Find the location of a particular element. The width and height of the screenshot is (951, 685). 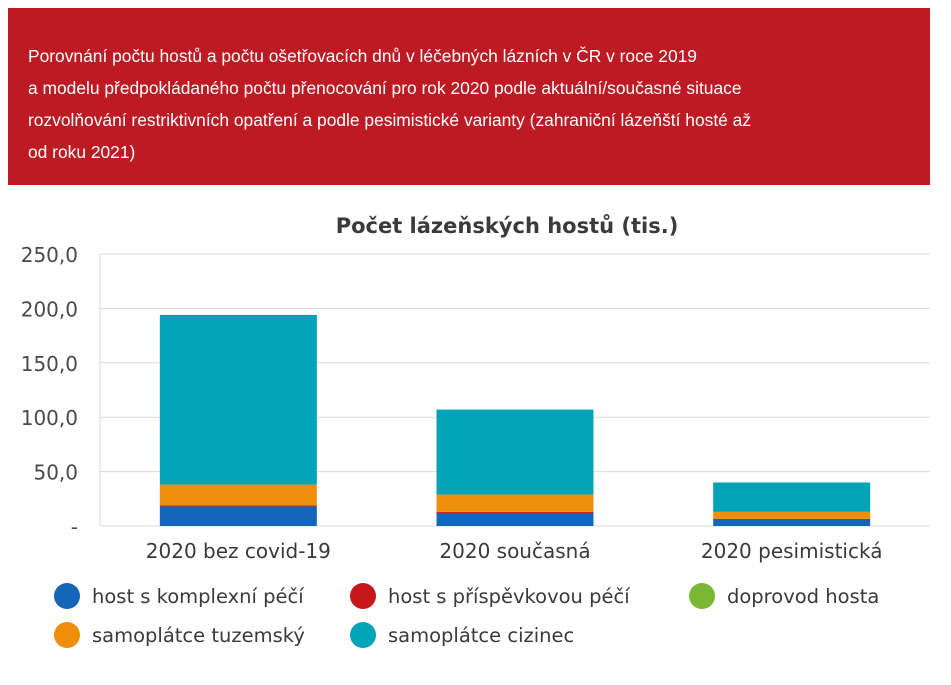

x-tick-label: 2020 současná is located at coordinates (514, 551).